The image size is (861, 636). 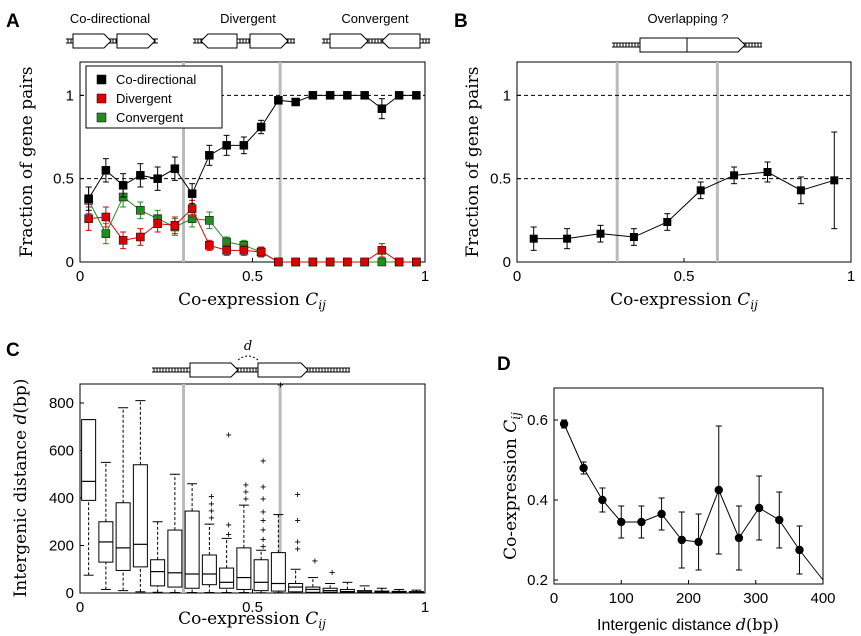 What do you see at coordinates (248, 18) in the screenshot?
I see `schematic-label-divergent: Divergent` at bounding box center [248, 18].